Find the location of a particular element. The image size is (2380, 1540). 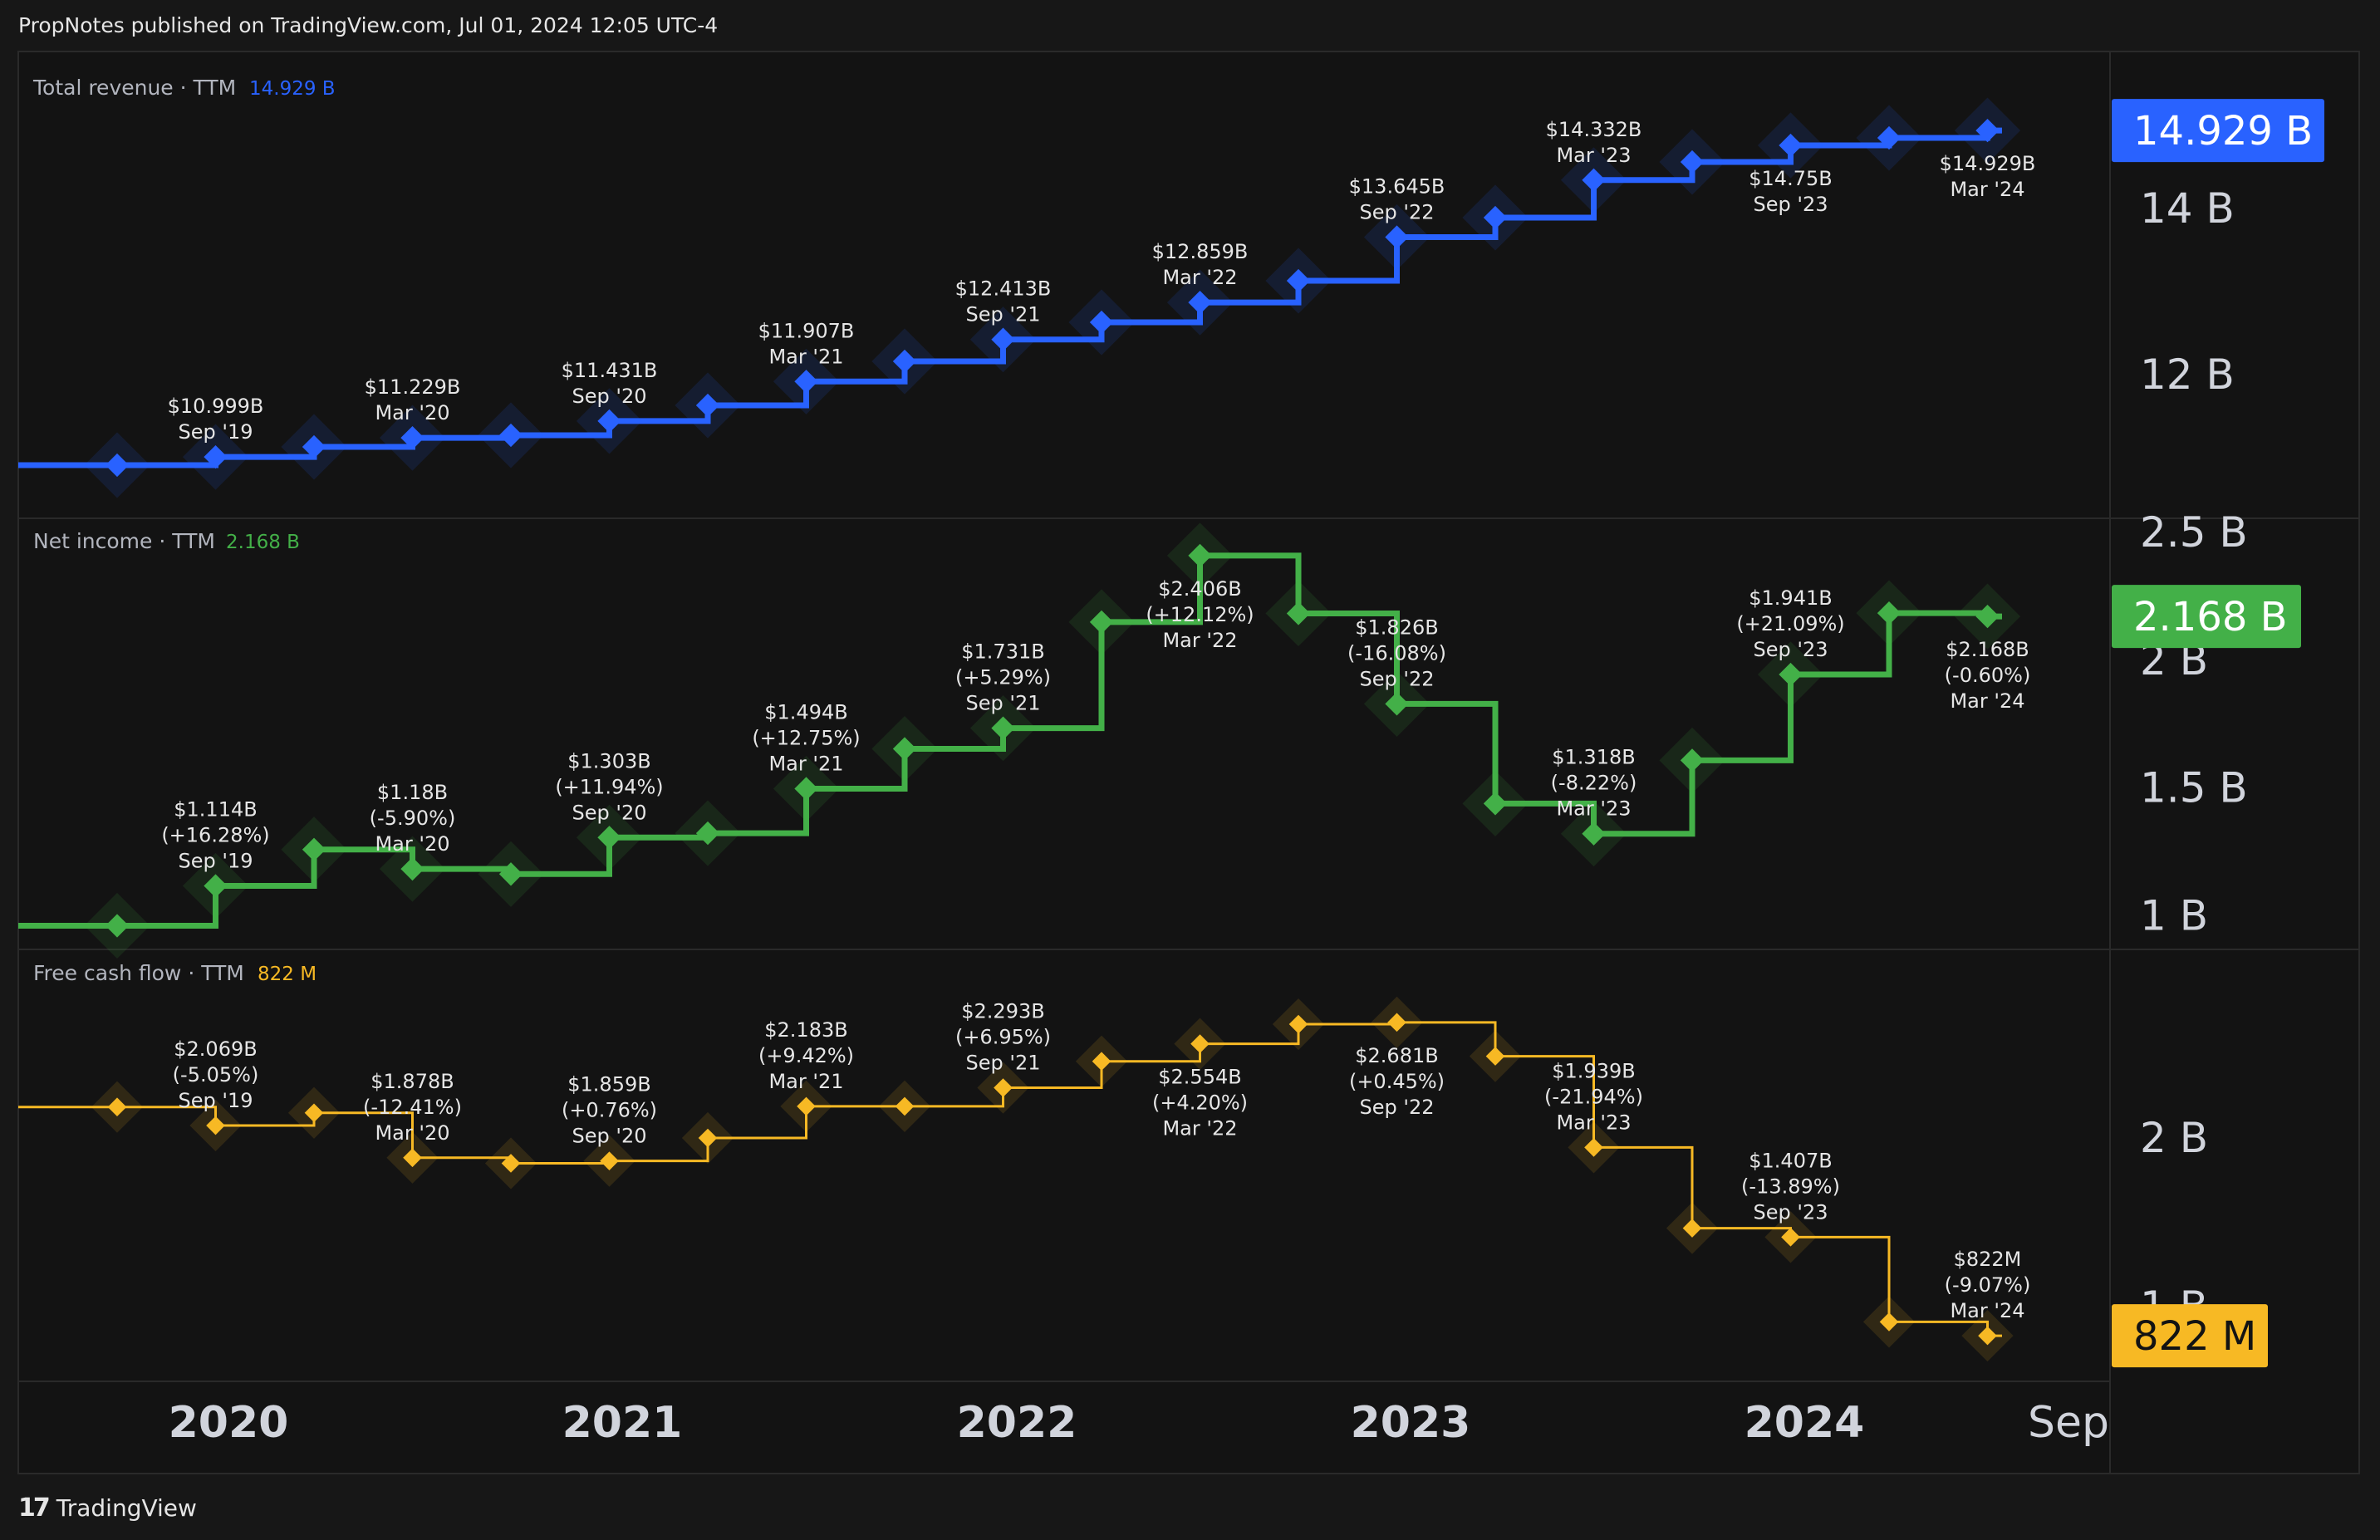

data-label: $11.431B Sep '20 is located at coordinates (610, 383).